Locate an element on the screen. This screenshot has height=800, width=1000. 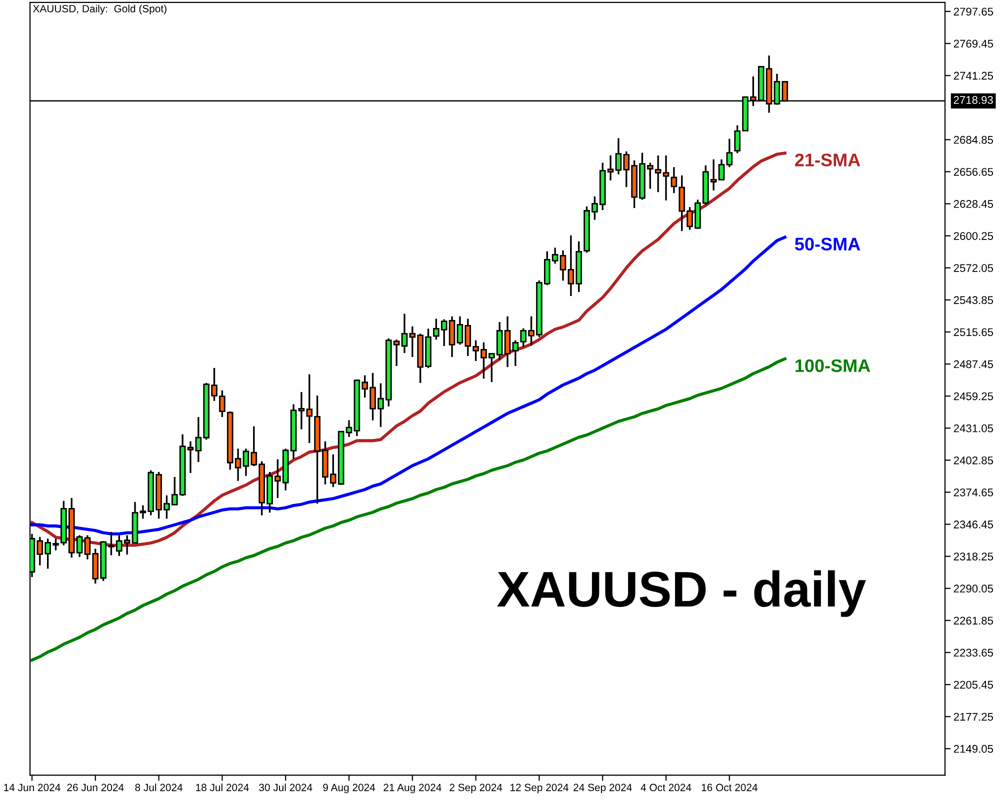
x-tick-label: 30 Jul 2024 is located at coordinates (285, 788).